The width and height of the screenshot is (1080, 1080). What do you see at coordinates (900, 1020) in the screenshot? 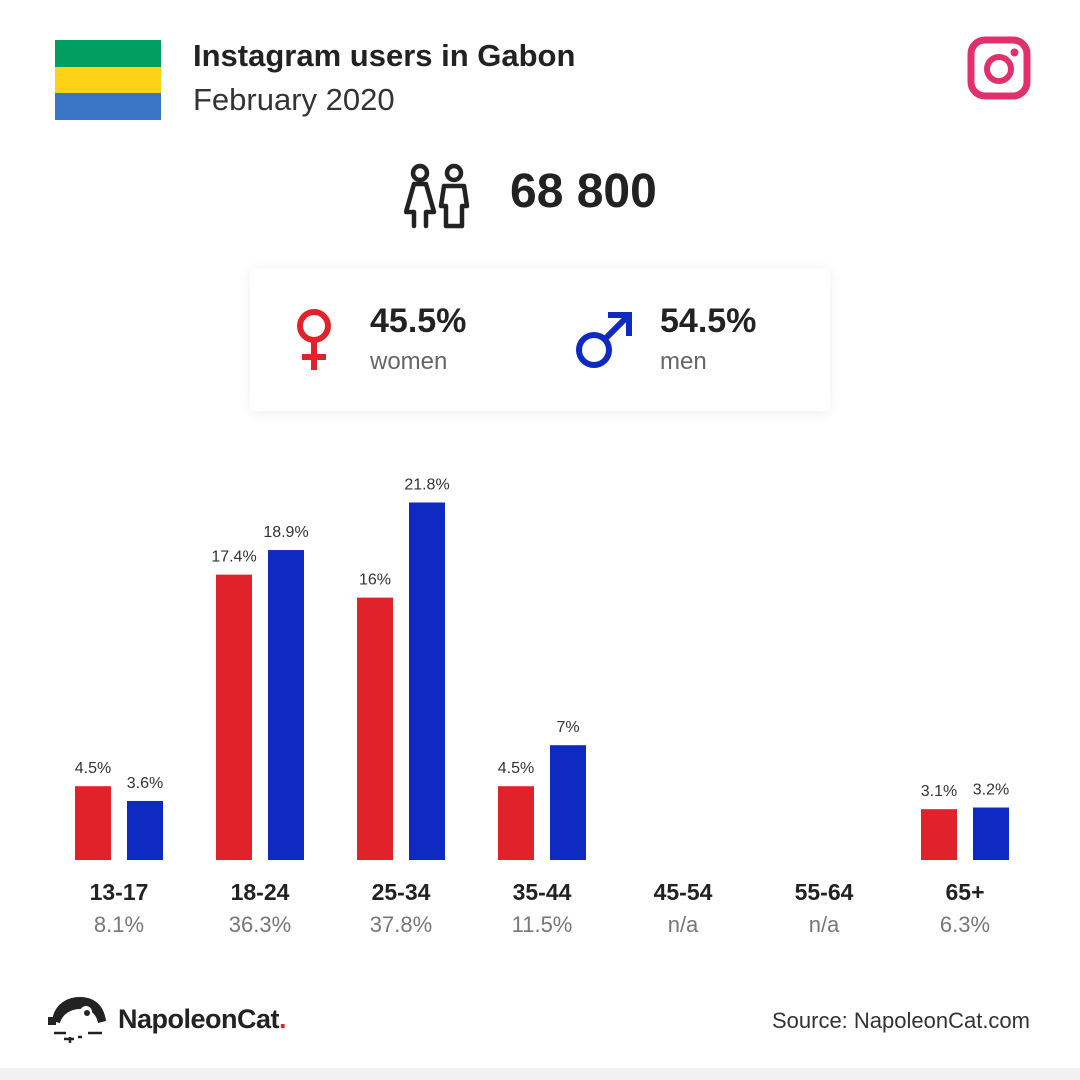
I see `source-credit: Source: NapoleonCat.com` at bounding box center [900, 1020].